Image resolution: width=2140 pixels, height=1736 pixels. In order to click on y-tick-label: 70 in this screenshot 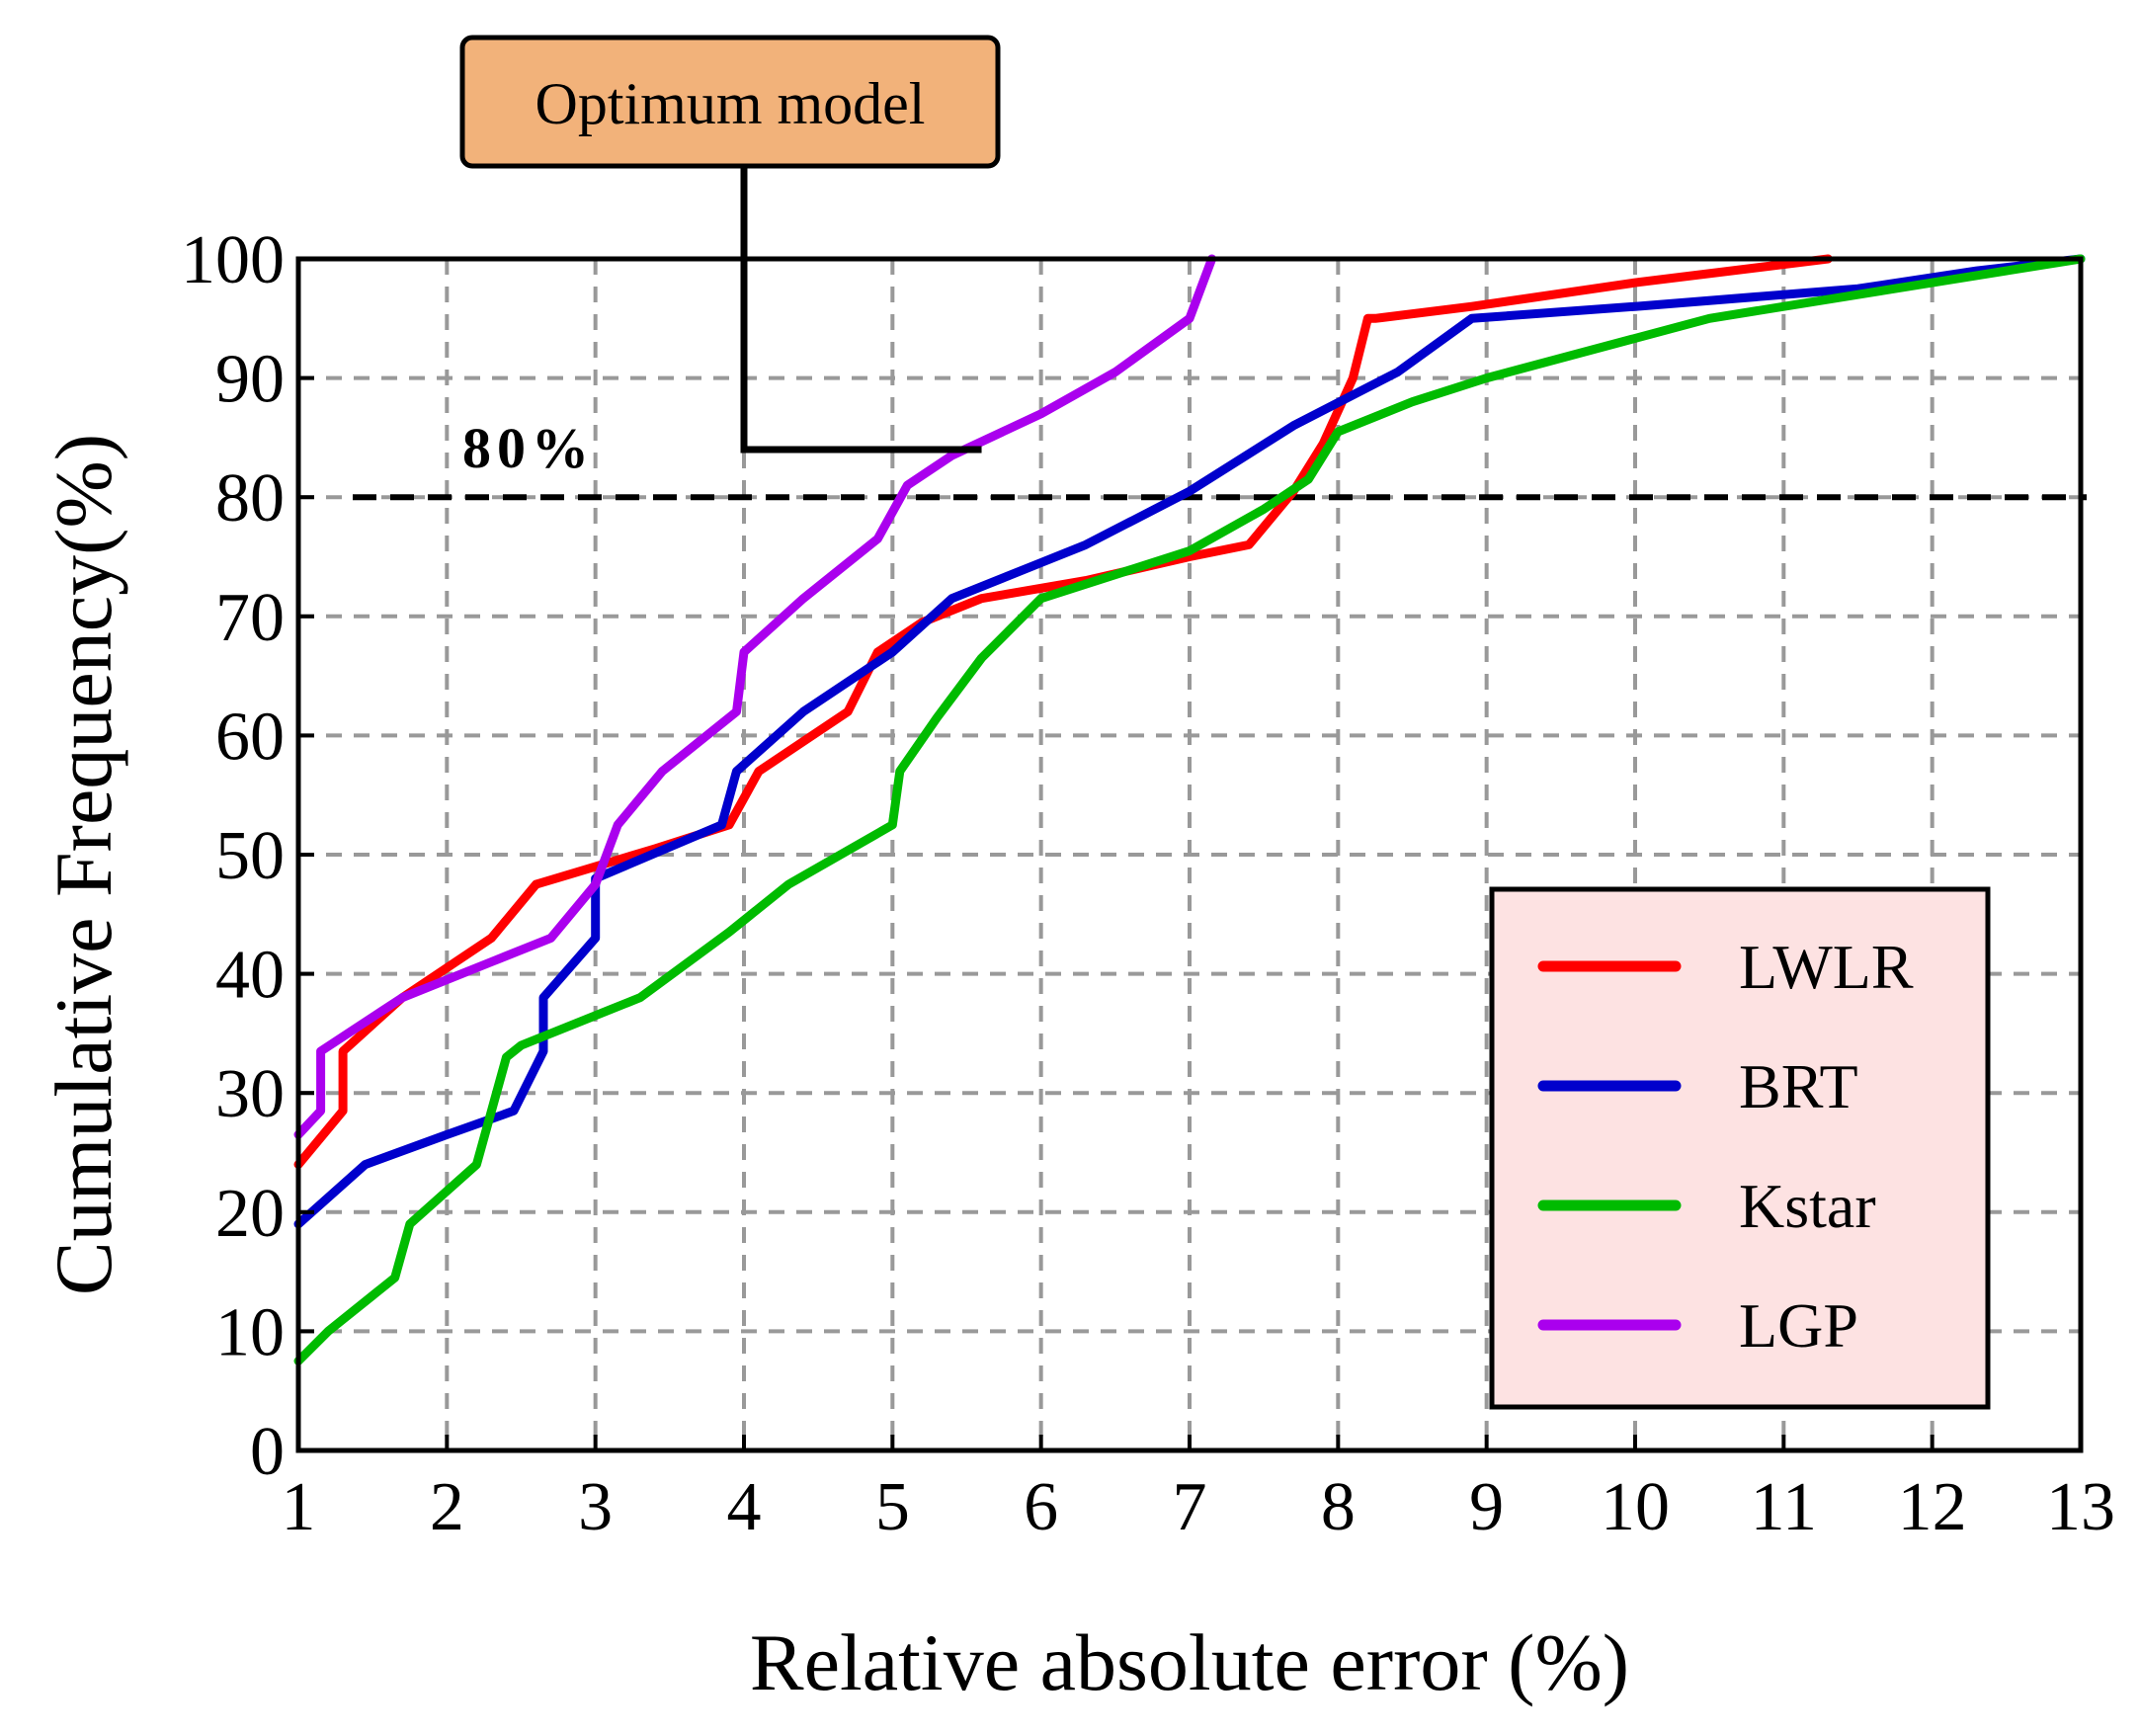, I will do `click(250, 618)`.